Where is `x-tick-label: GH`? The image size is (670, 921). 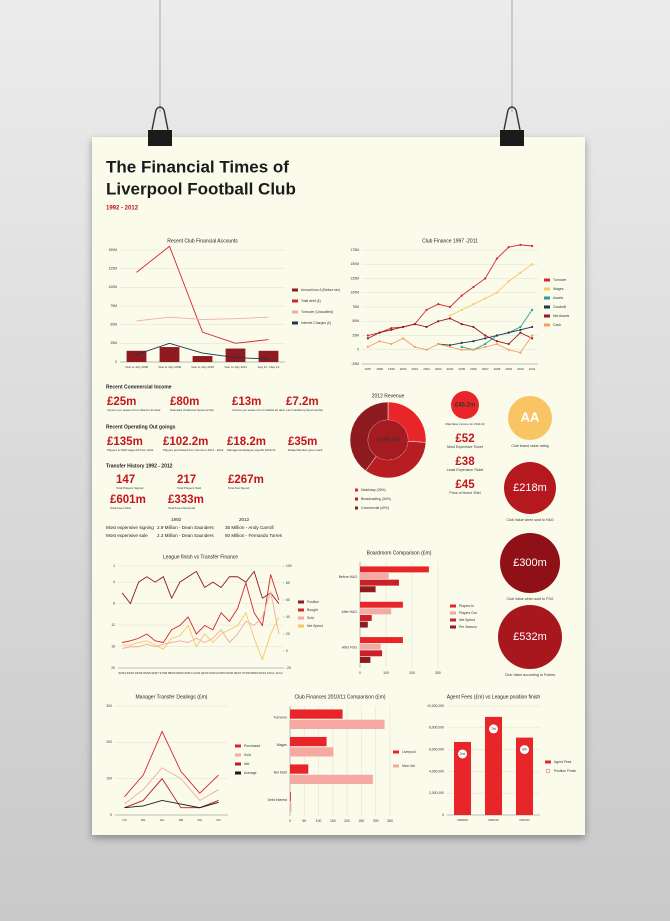 x-tick-label: GH is located at coordinates (162, 820).